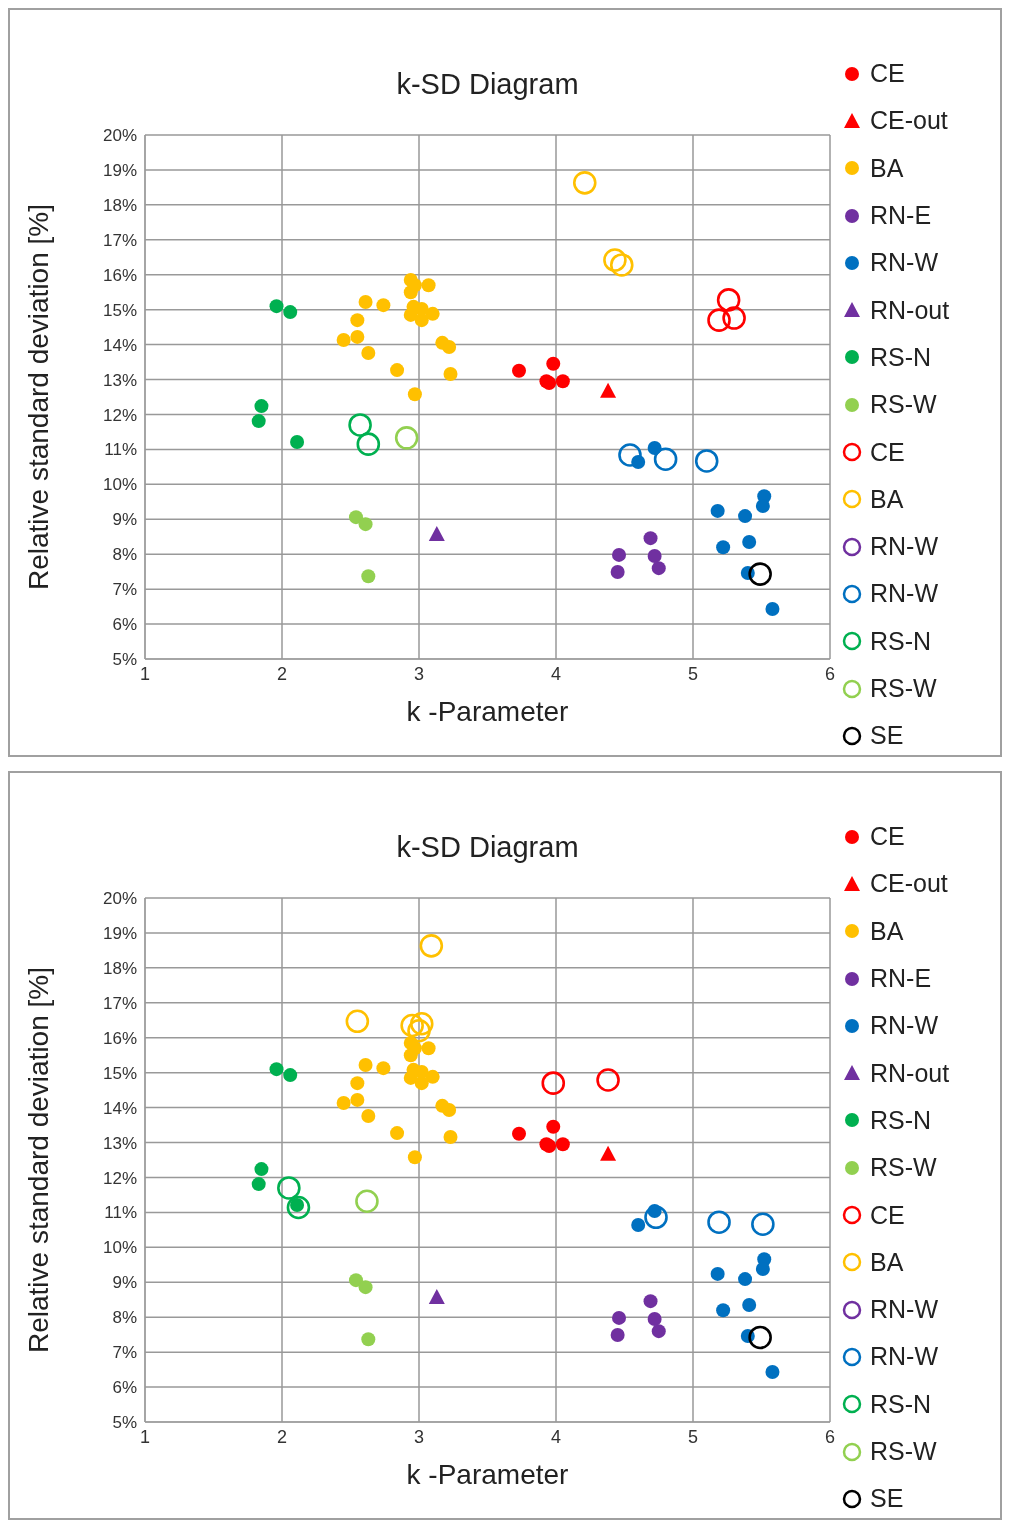 This screenshot has height=1524, width=1009. I want to click on legend-label: CE-out, so click(909, 884).